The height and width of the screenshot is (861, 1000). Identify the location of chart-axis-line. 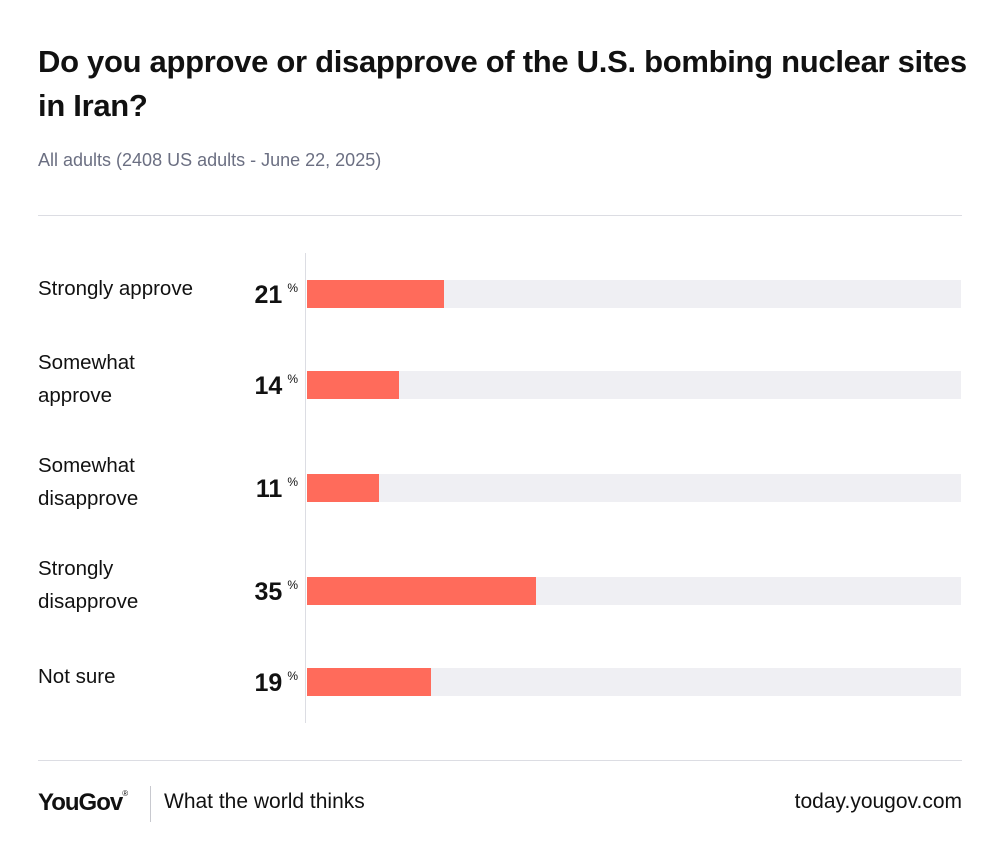
(305, 488).